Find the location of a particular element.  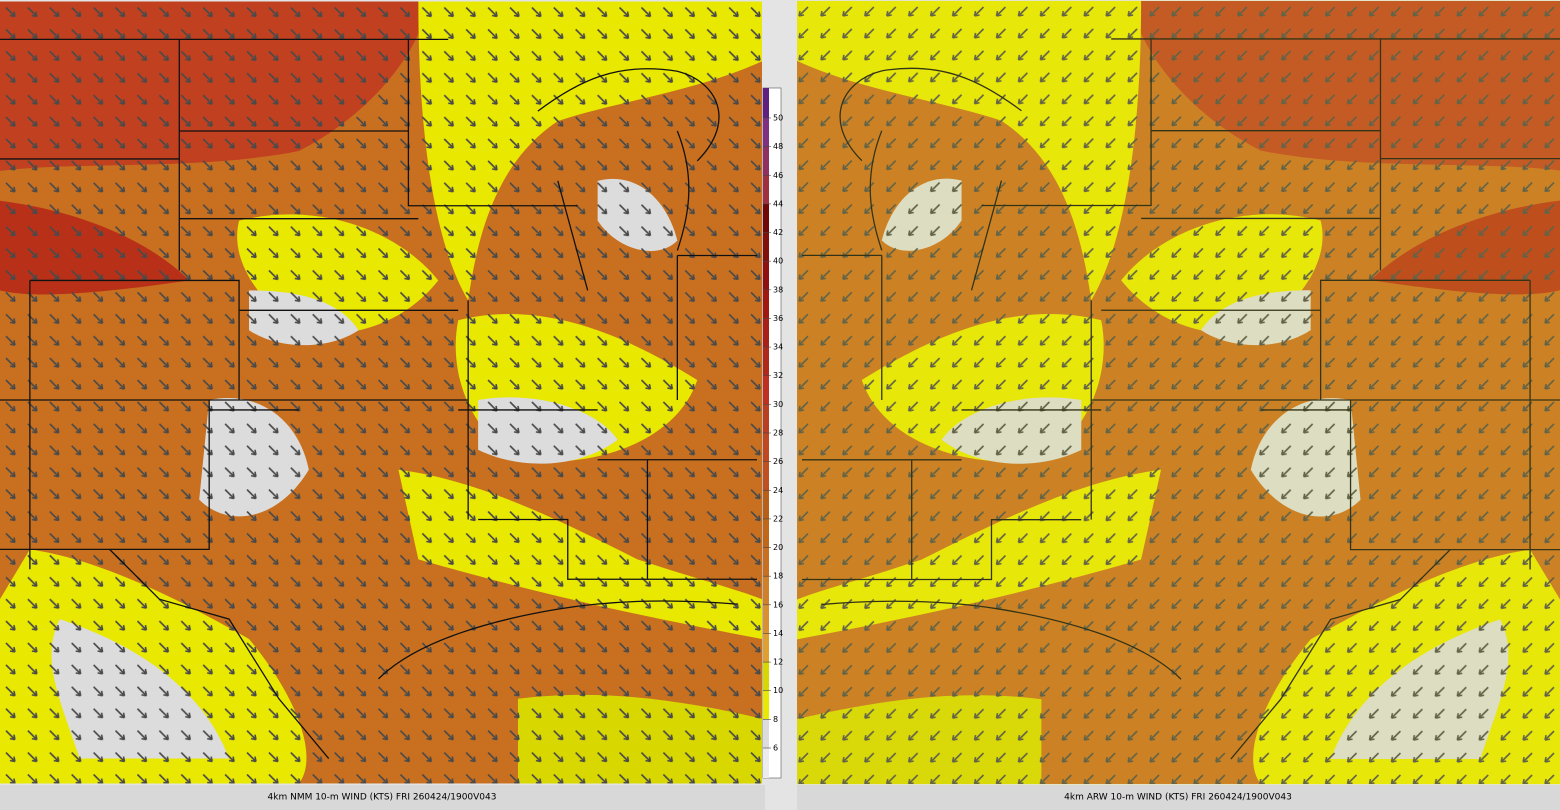

colorbar-tick-label: 30 is located at coordinates (778, 404).